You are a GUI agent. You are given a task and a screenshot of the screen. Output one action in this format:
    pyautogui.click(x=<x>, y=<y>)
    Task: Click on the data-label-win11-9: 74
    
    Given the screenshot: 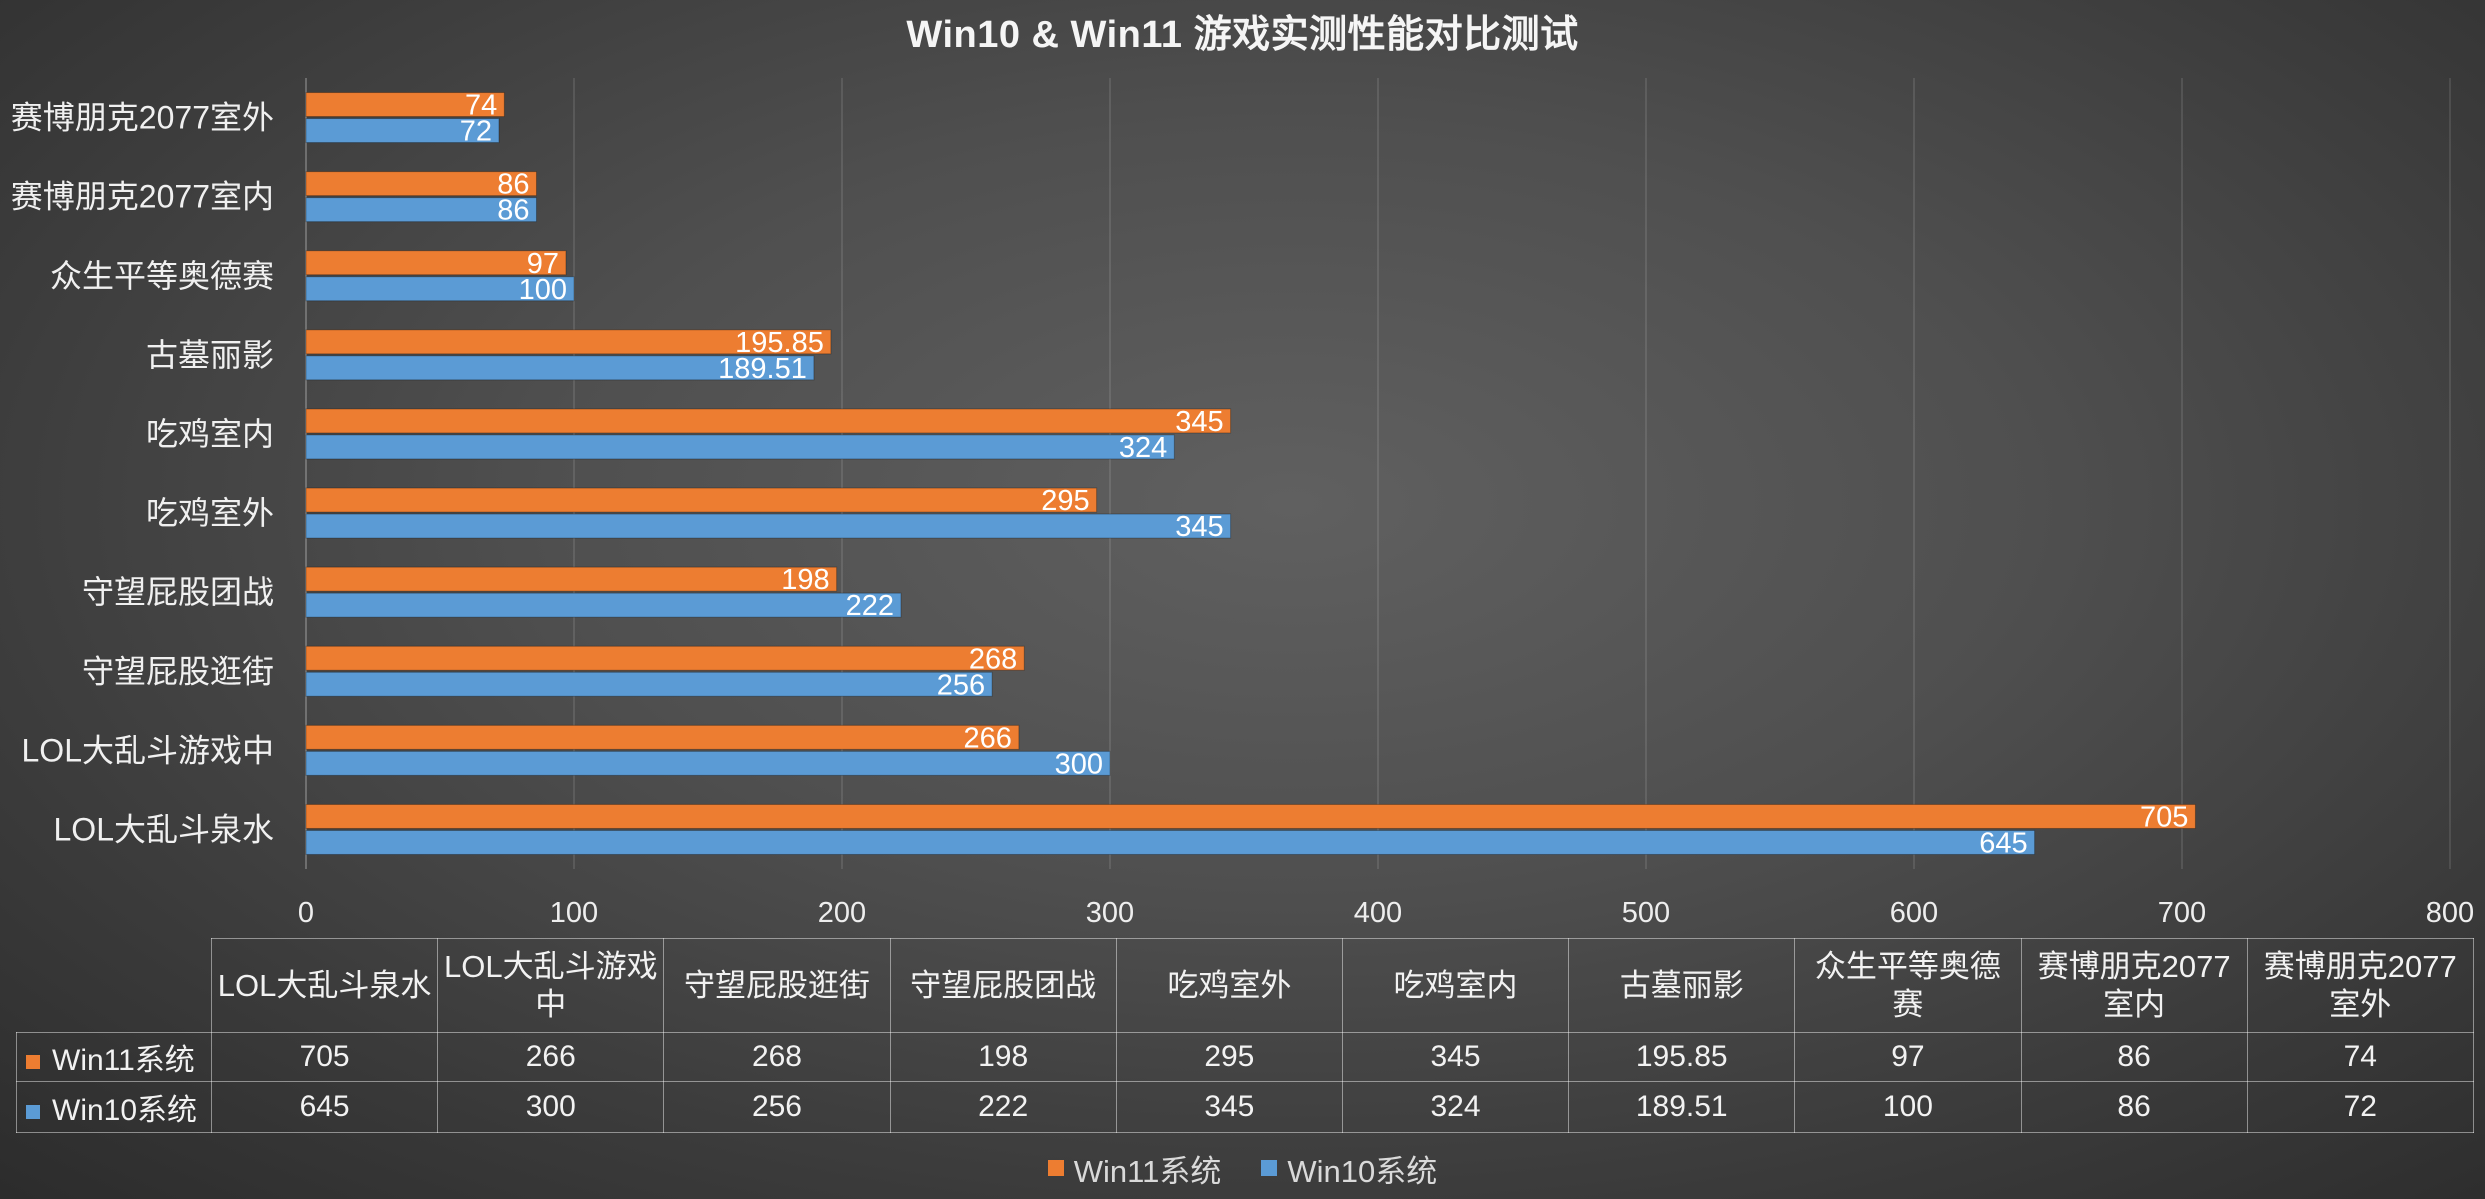 What is the action you would take?
    pyautogui.click(x=481, y=106)
    